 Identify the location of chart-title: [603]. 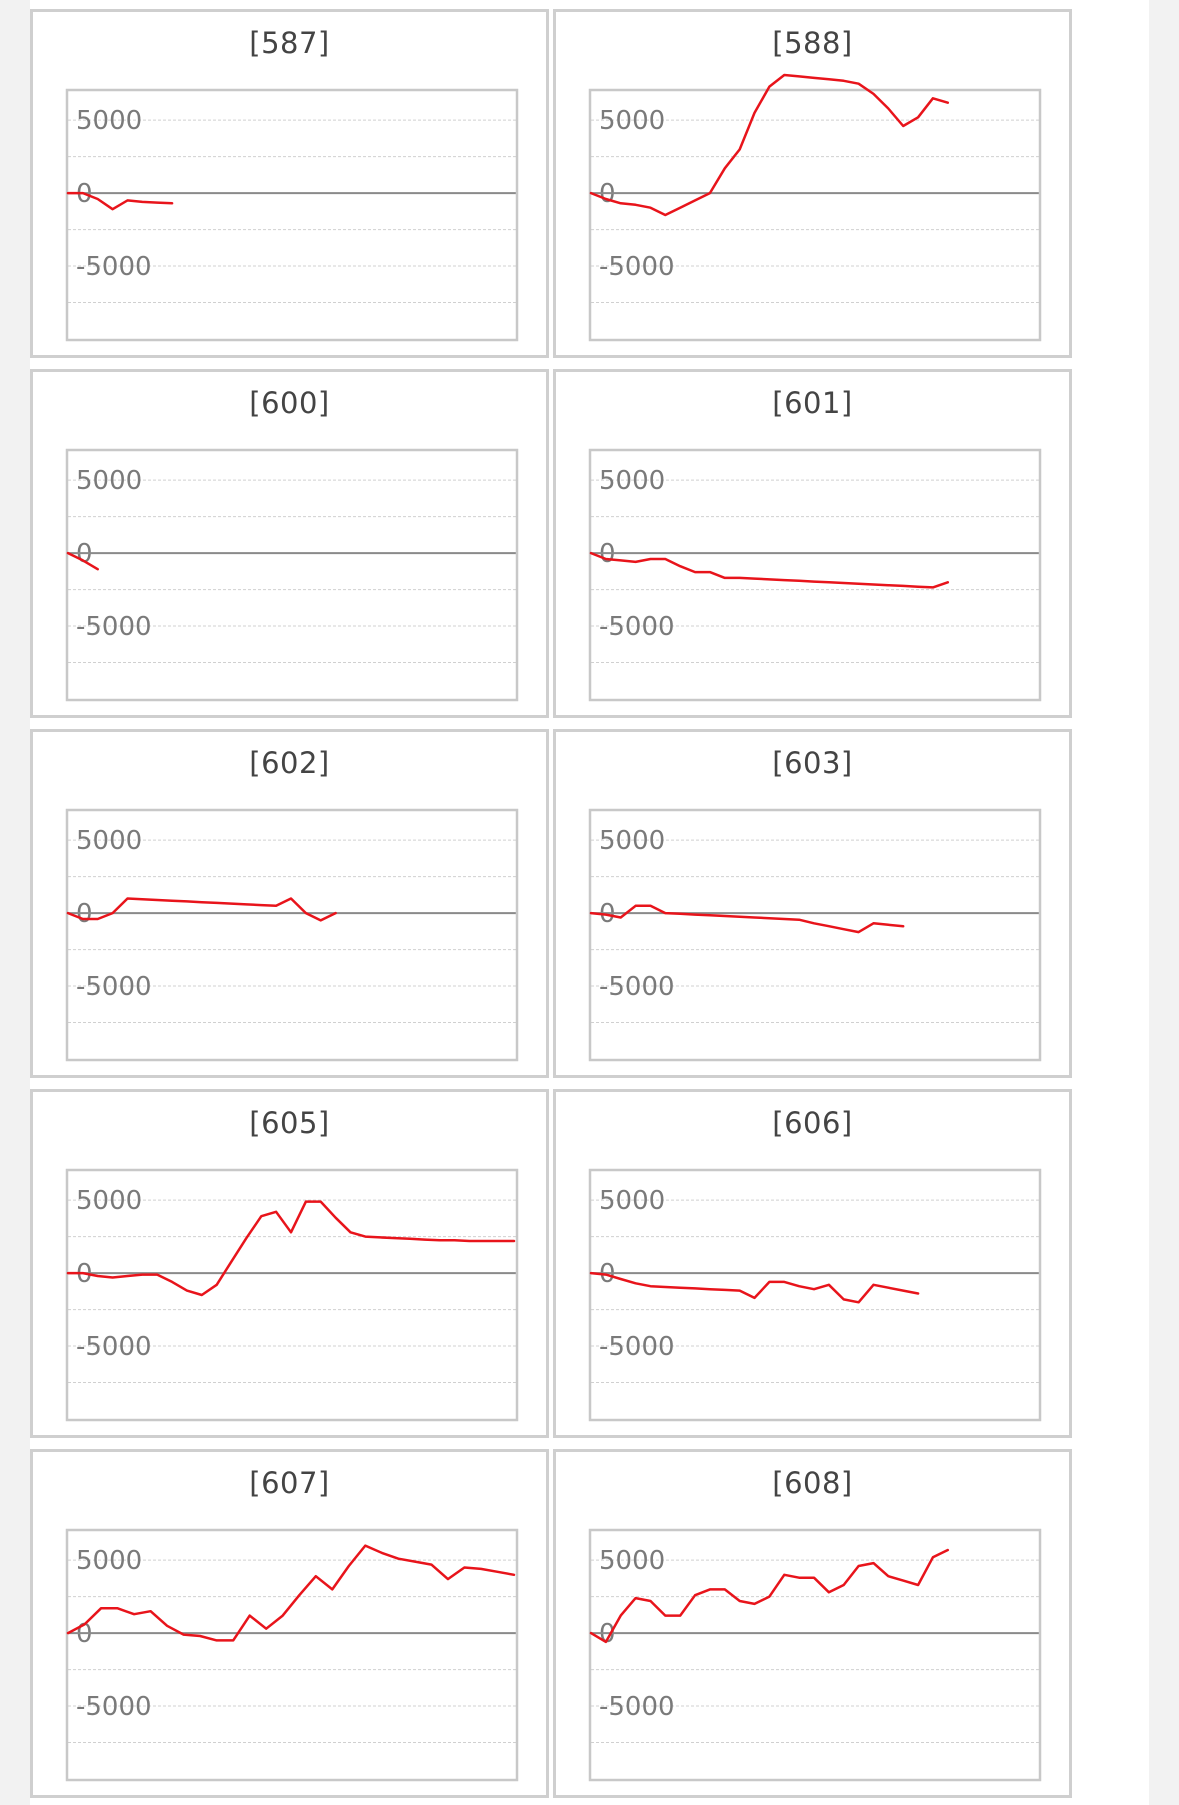
(812, 763).